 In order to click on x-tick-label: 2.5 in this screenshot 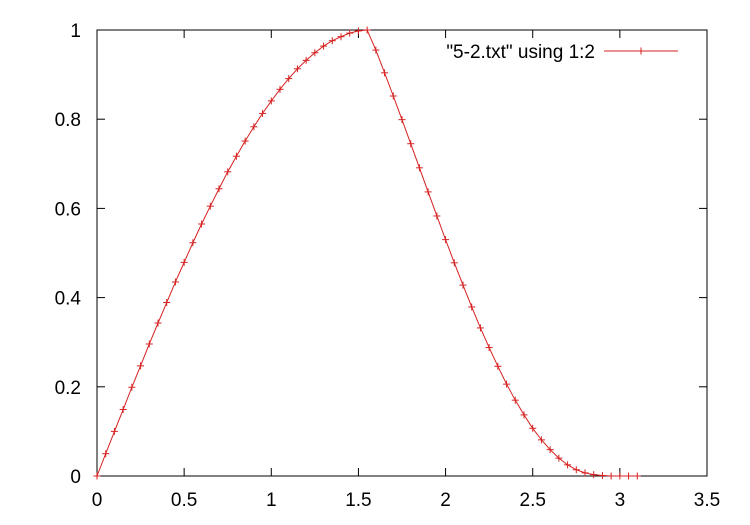, I will do `click(533, 500)`.